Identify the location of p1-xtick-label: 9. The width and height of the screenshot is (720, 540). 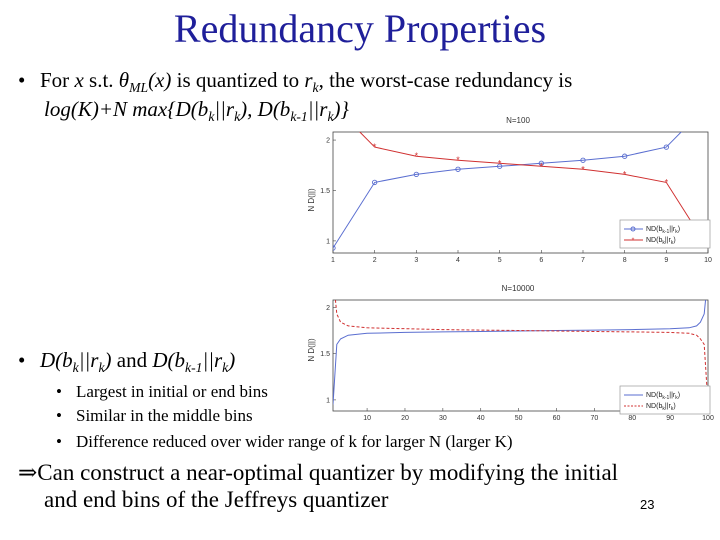
(666, 260).